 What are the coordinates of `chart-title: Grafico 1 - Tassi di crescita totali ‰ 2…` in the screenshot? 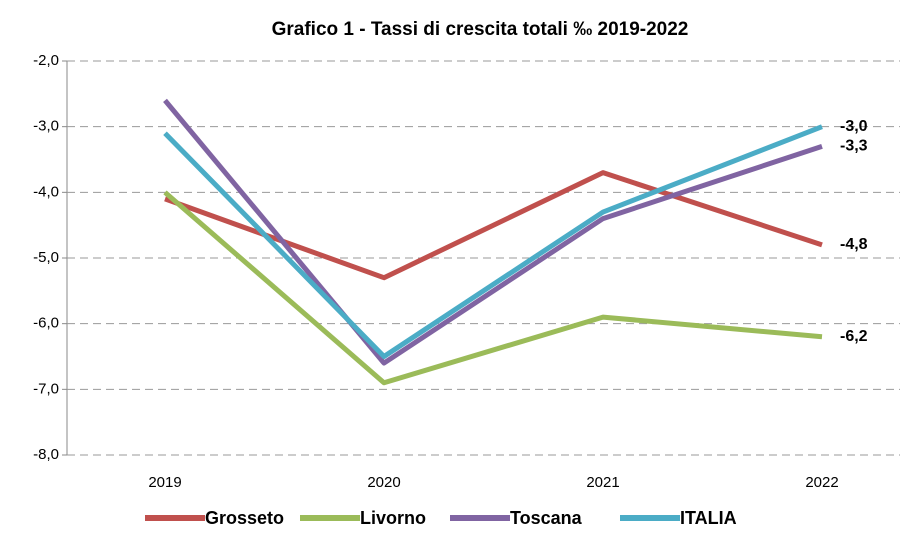 It's located at (480, 29).